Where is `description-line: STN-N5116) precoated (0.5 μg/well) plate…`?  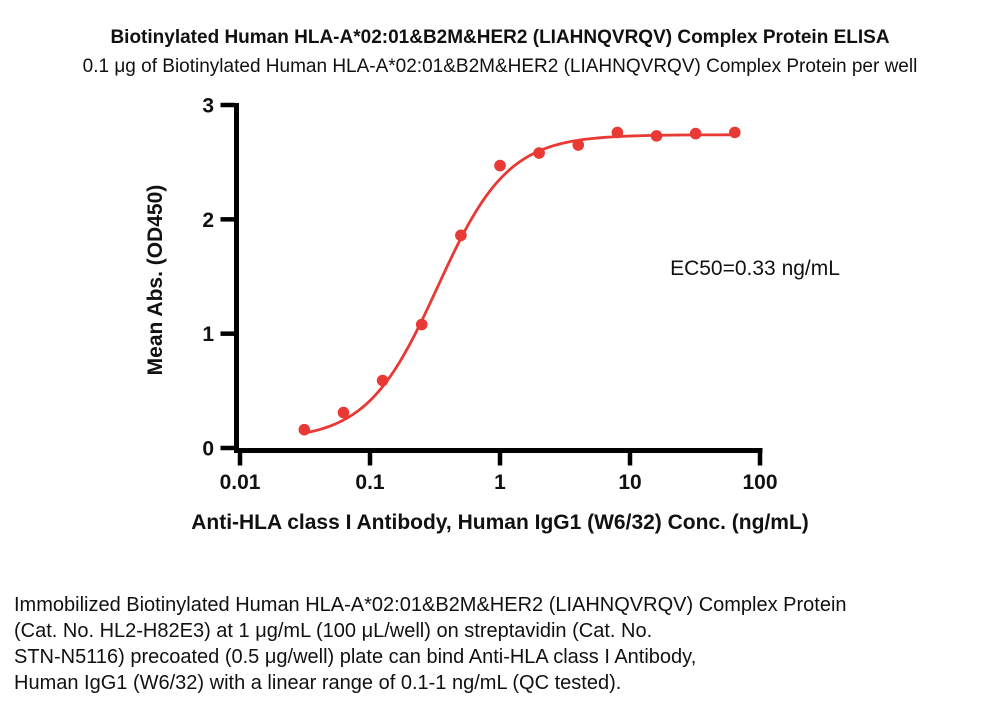 description-line: STN-N5116) precoated (0.5 μg/well) plate… is located at coordinates (355, 657).